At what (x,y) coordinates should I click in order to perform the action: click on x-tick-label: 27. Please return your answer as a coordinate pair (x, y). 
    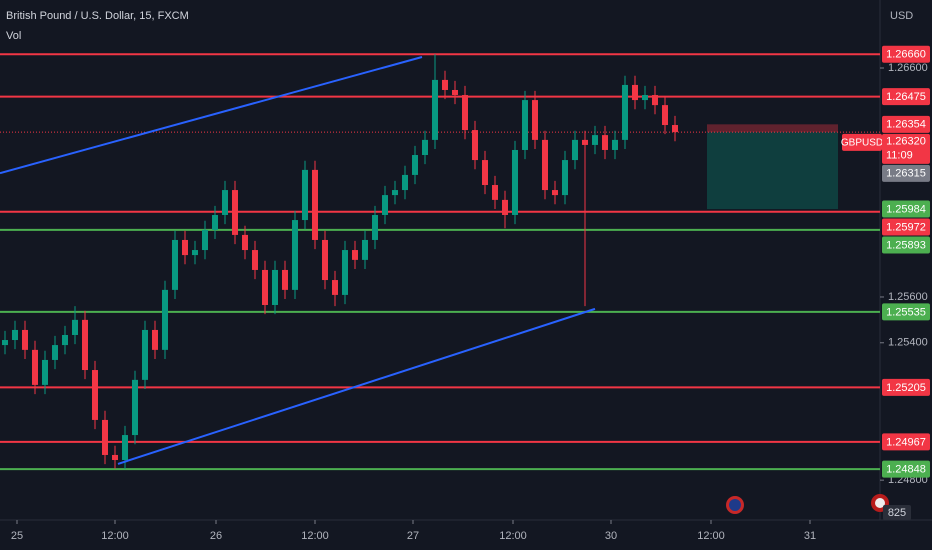
    Looking at the image, I should click on (413, 536).